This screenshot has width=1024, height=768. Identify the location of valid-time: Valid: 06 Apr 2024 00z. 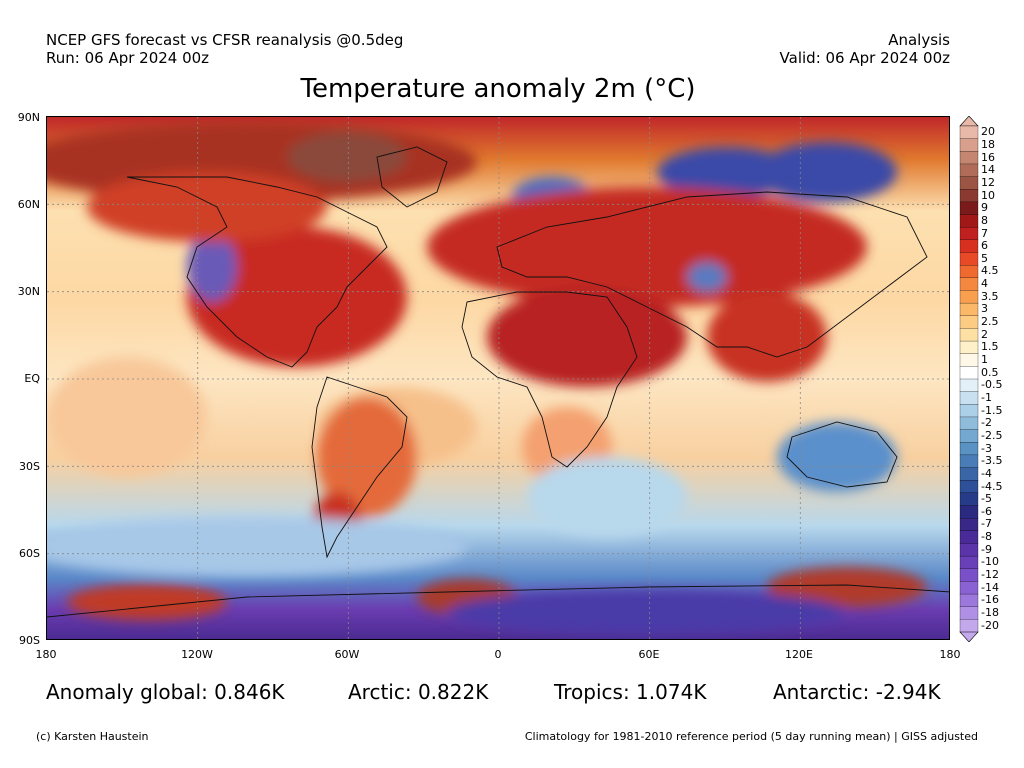
(864, 58).